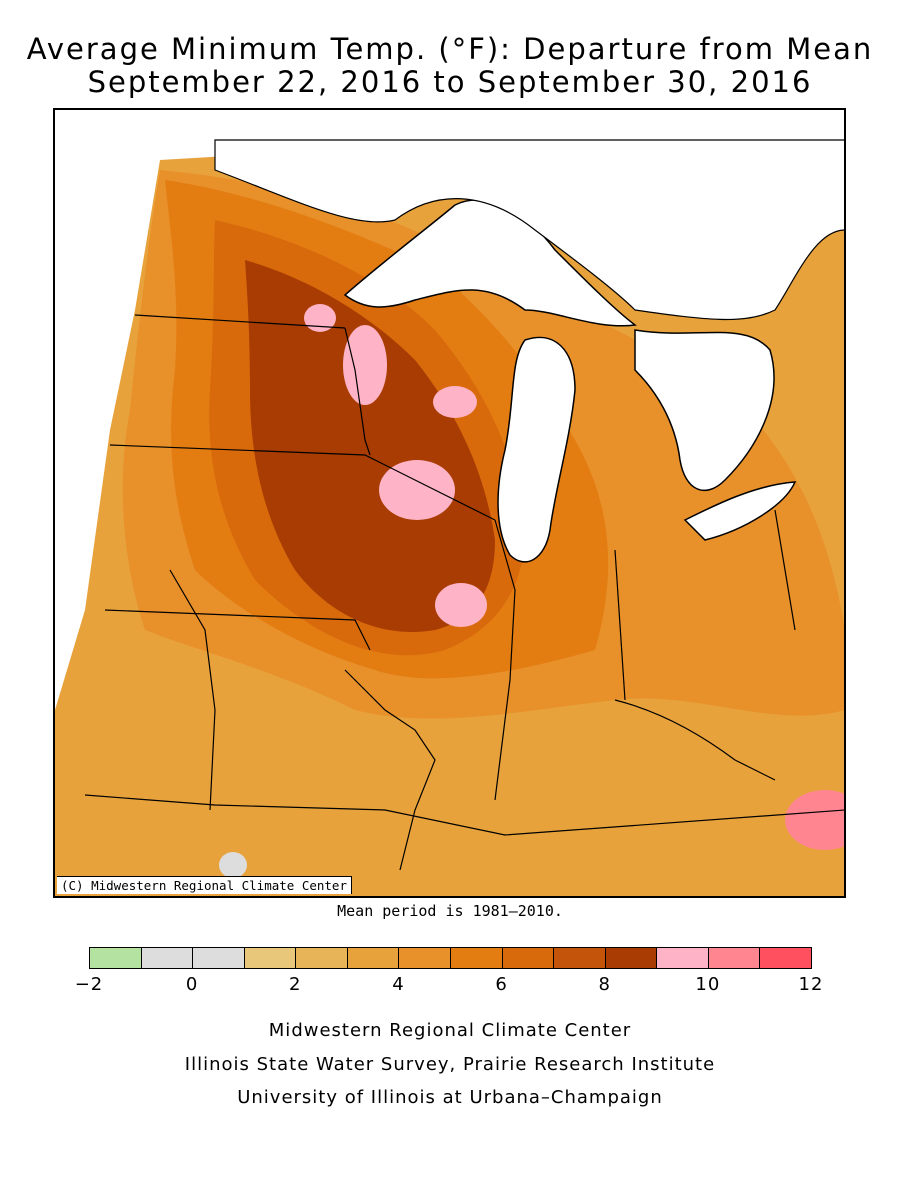 This screenshot has height=1200, width=900. I want to click on map-subtitle: September 22, 2016 to September 30, 2016, so click(450, 82).